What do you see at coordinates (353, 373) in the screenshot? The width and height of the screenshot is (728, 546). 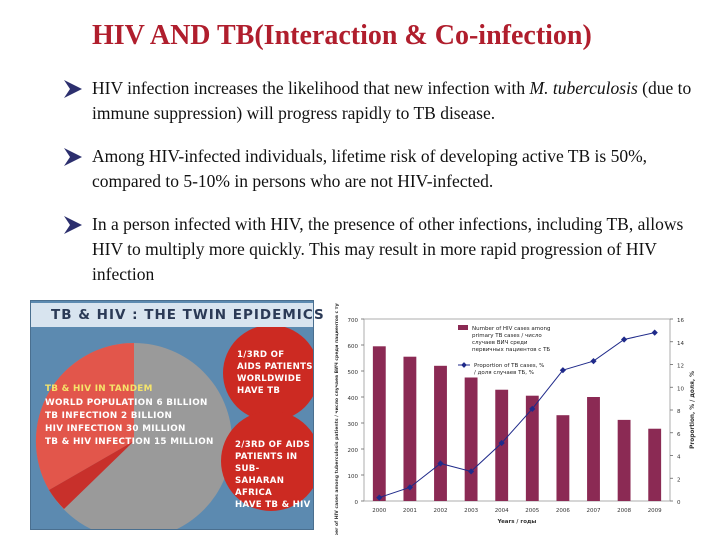 I see `y-tick-label: 500` at bounding box center [353, 373].